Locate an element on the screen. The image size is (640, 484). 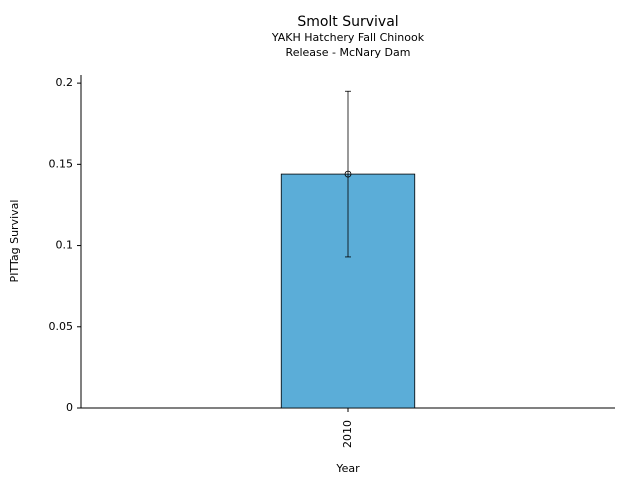
x-axis-label: Year is located at coordinates (347, 468).